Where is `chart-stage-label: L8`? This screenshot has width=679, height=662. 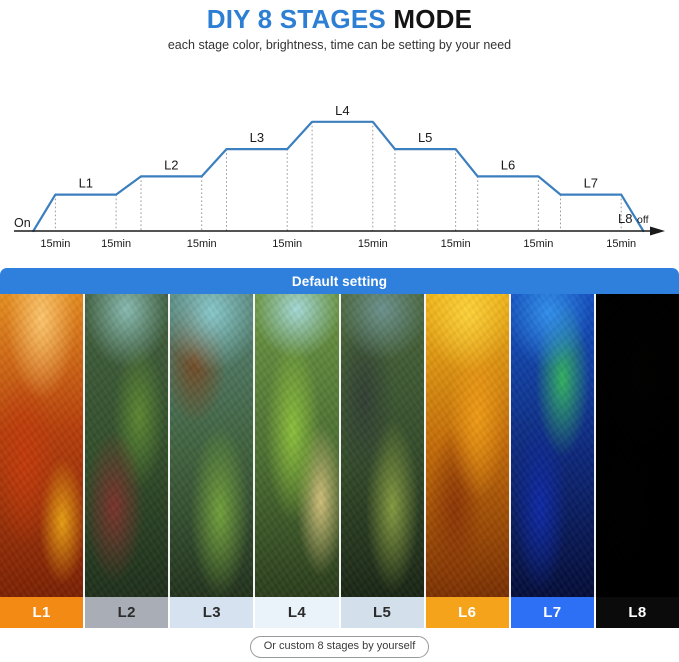 chart-stage-label: L8 is located at coordinates (625, 218).